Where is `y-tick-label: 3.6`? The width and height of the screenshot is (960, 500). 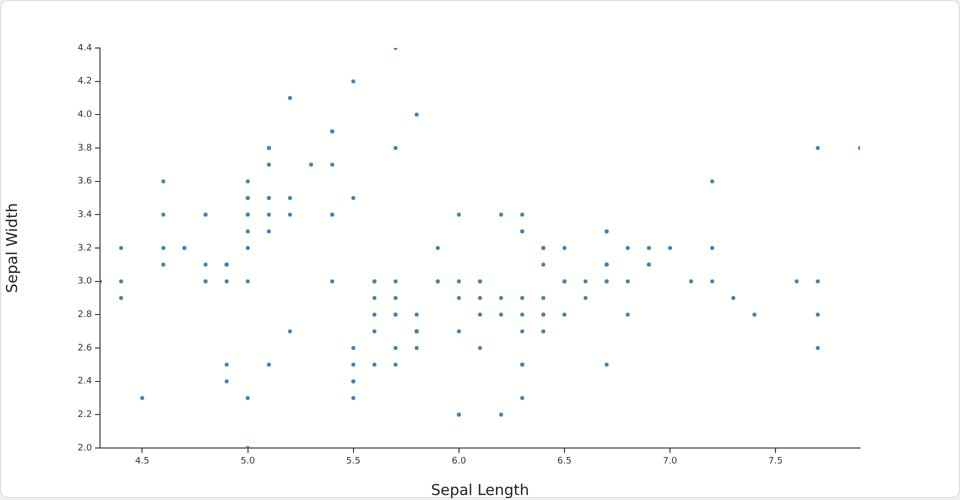 y-tick-label: 3.6 is located at coordinates (85, 181).